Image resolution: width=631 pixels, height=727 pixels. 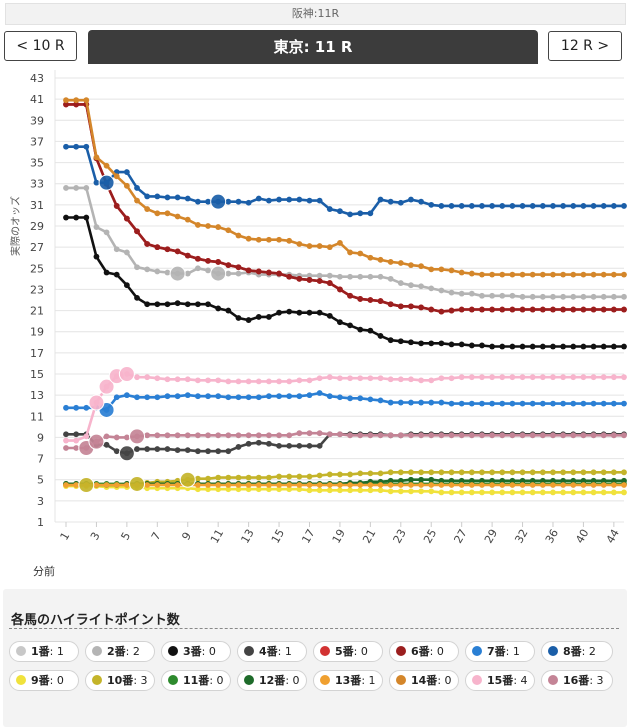 What do you see at coordinates (37, 120) in the screenshot?
I see `y-tick-label: 39` at bounding box center [37, 120].